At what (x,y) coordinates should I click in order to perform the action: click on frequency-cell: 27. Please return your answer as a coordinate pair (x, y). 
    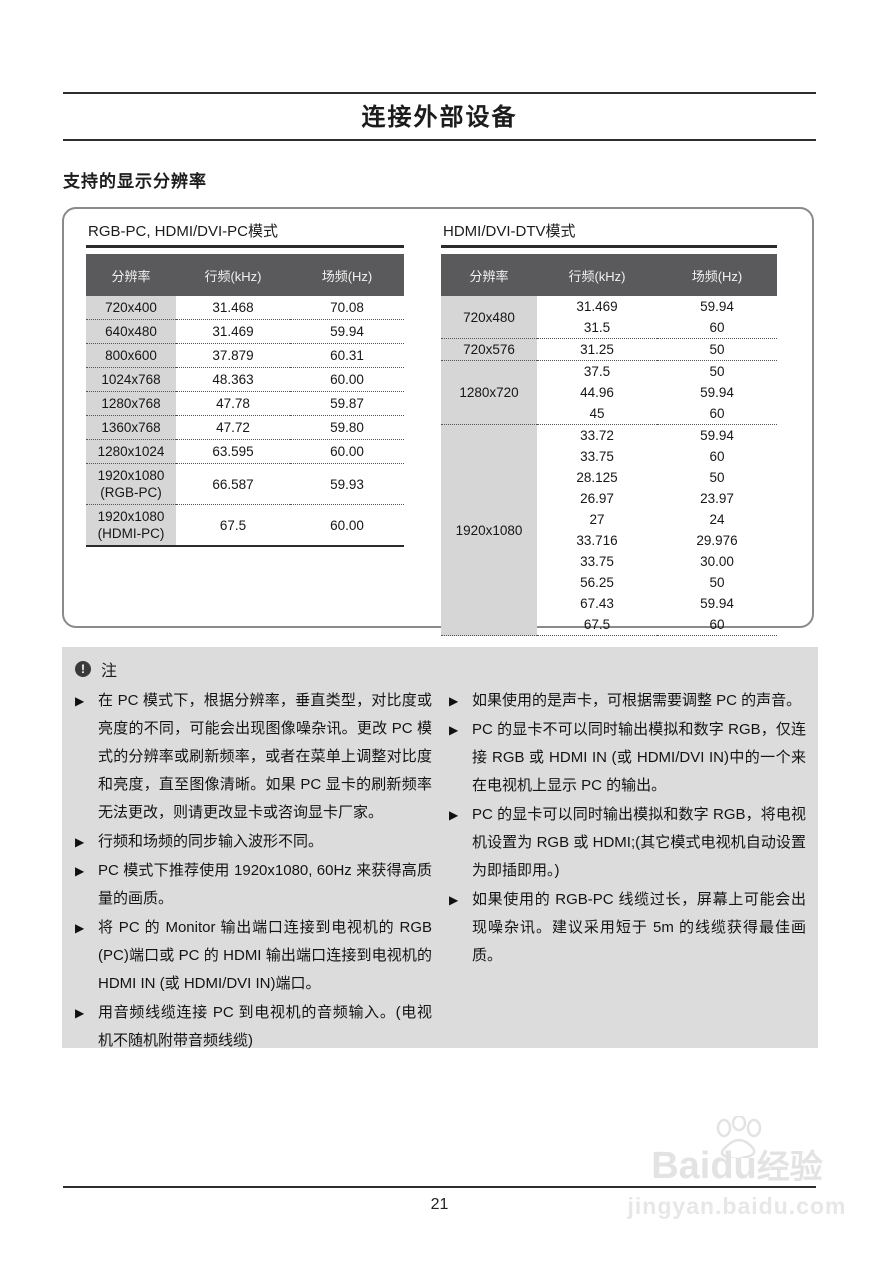
    Looking at the image, I should click on (597, 519).